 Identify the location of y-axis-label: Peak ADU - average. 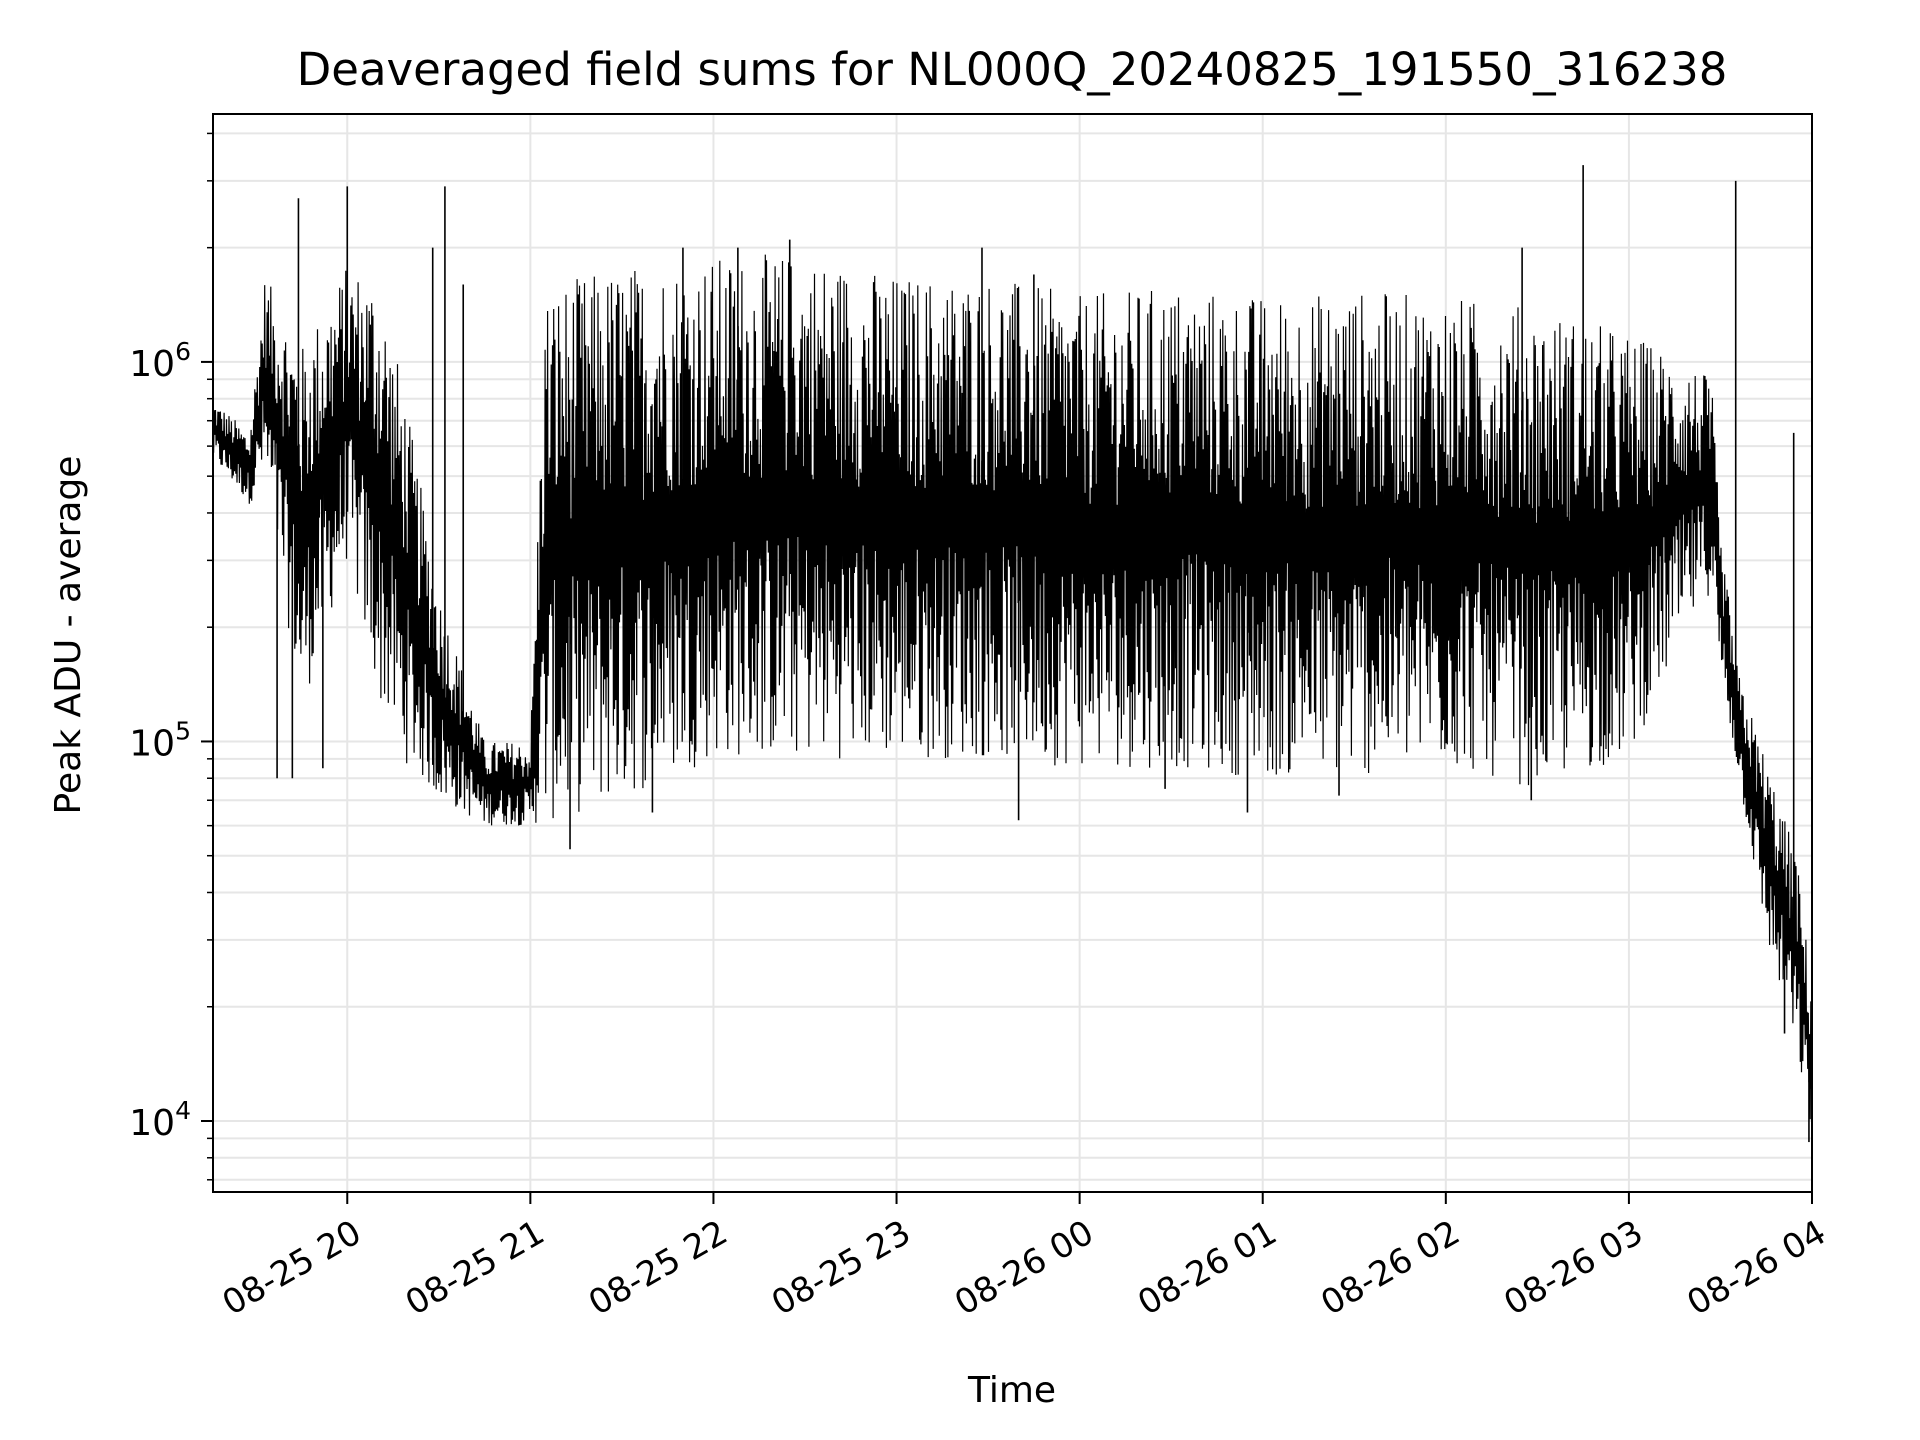
(68, 635).